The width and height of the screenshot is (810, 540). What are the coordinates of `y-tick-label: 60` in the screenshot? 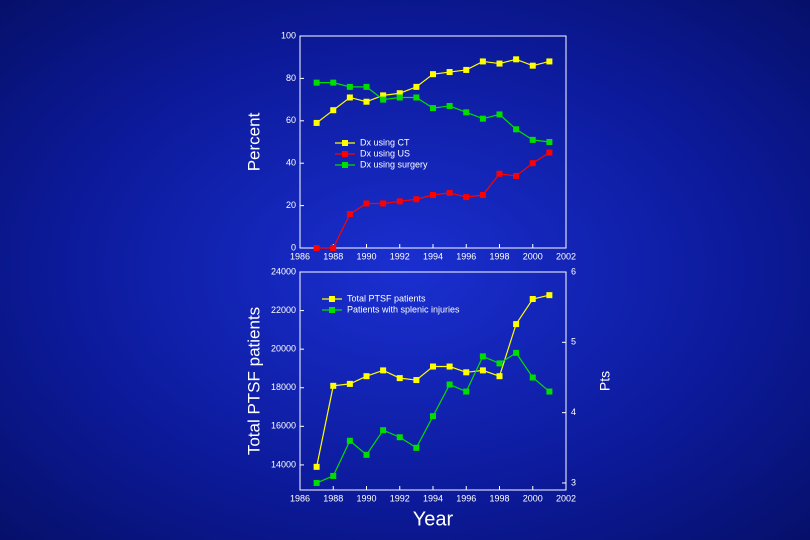 It's located at (291, 120).